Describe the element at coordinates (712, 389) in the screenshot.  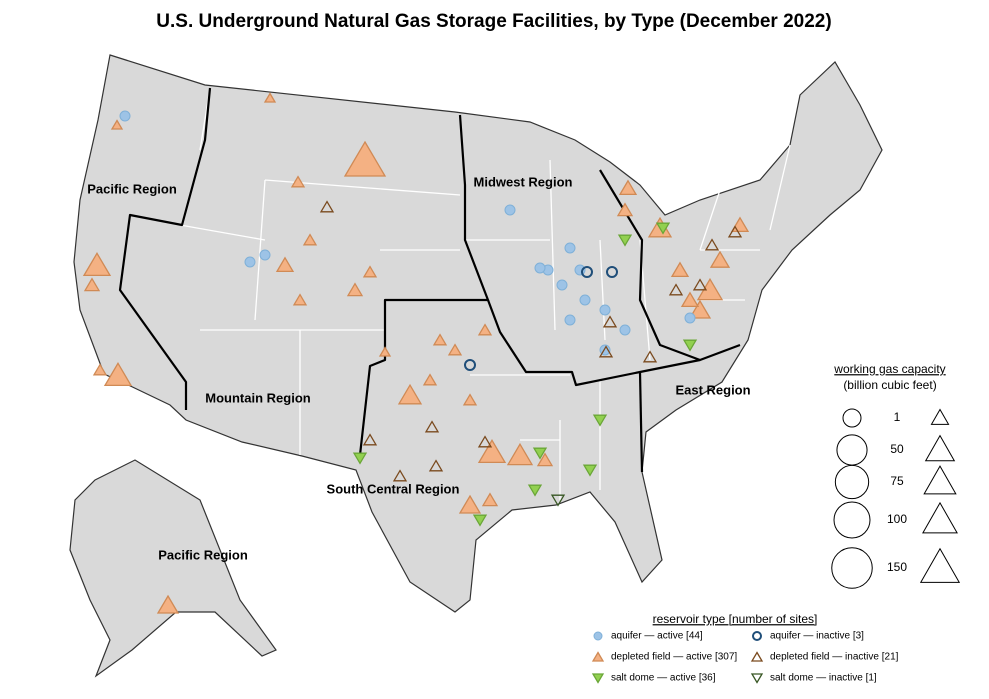
I see `region-label: East Region` at that location.